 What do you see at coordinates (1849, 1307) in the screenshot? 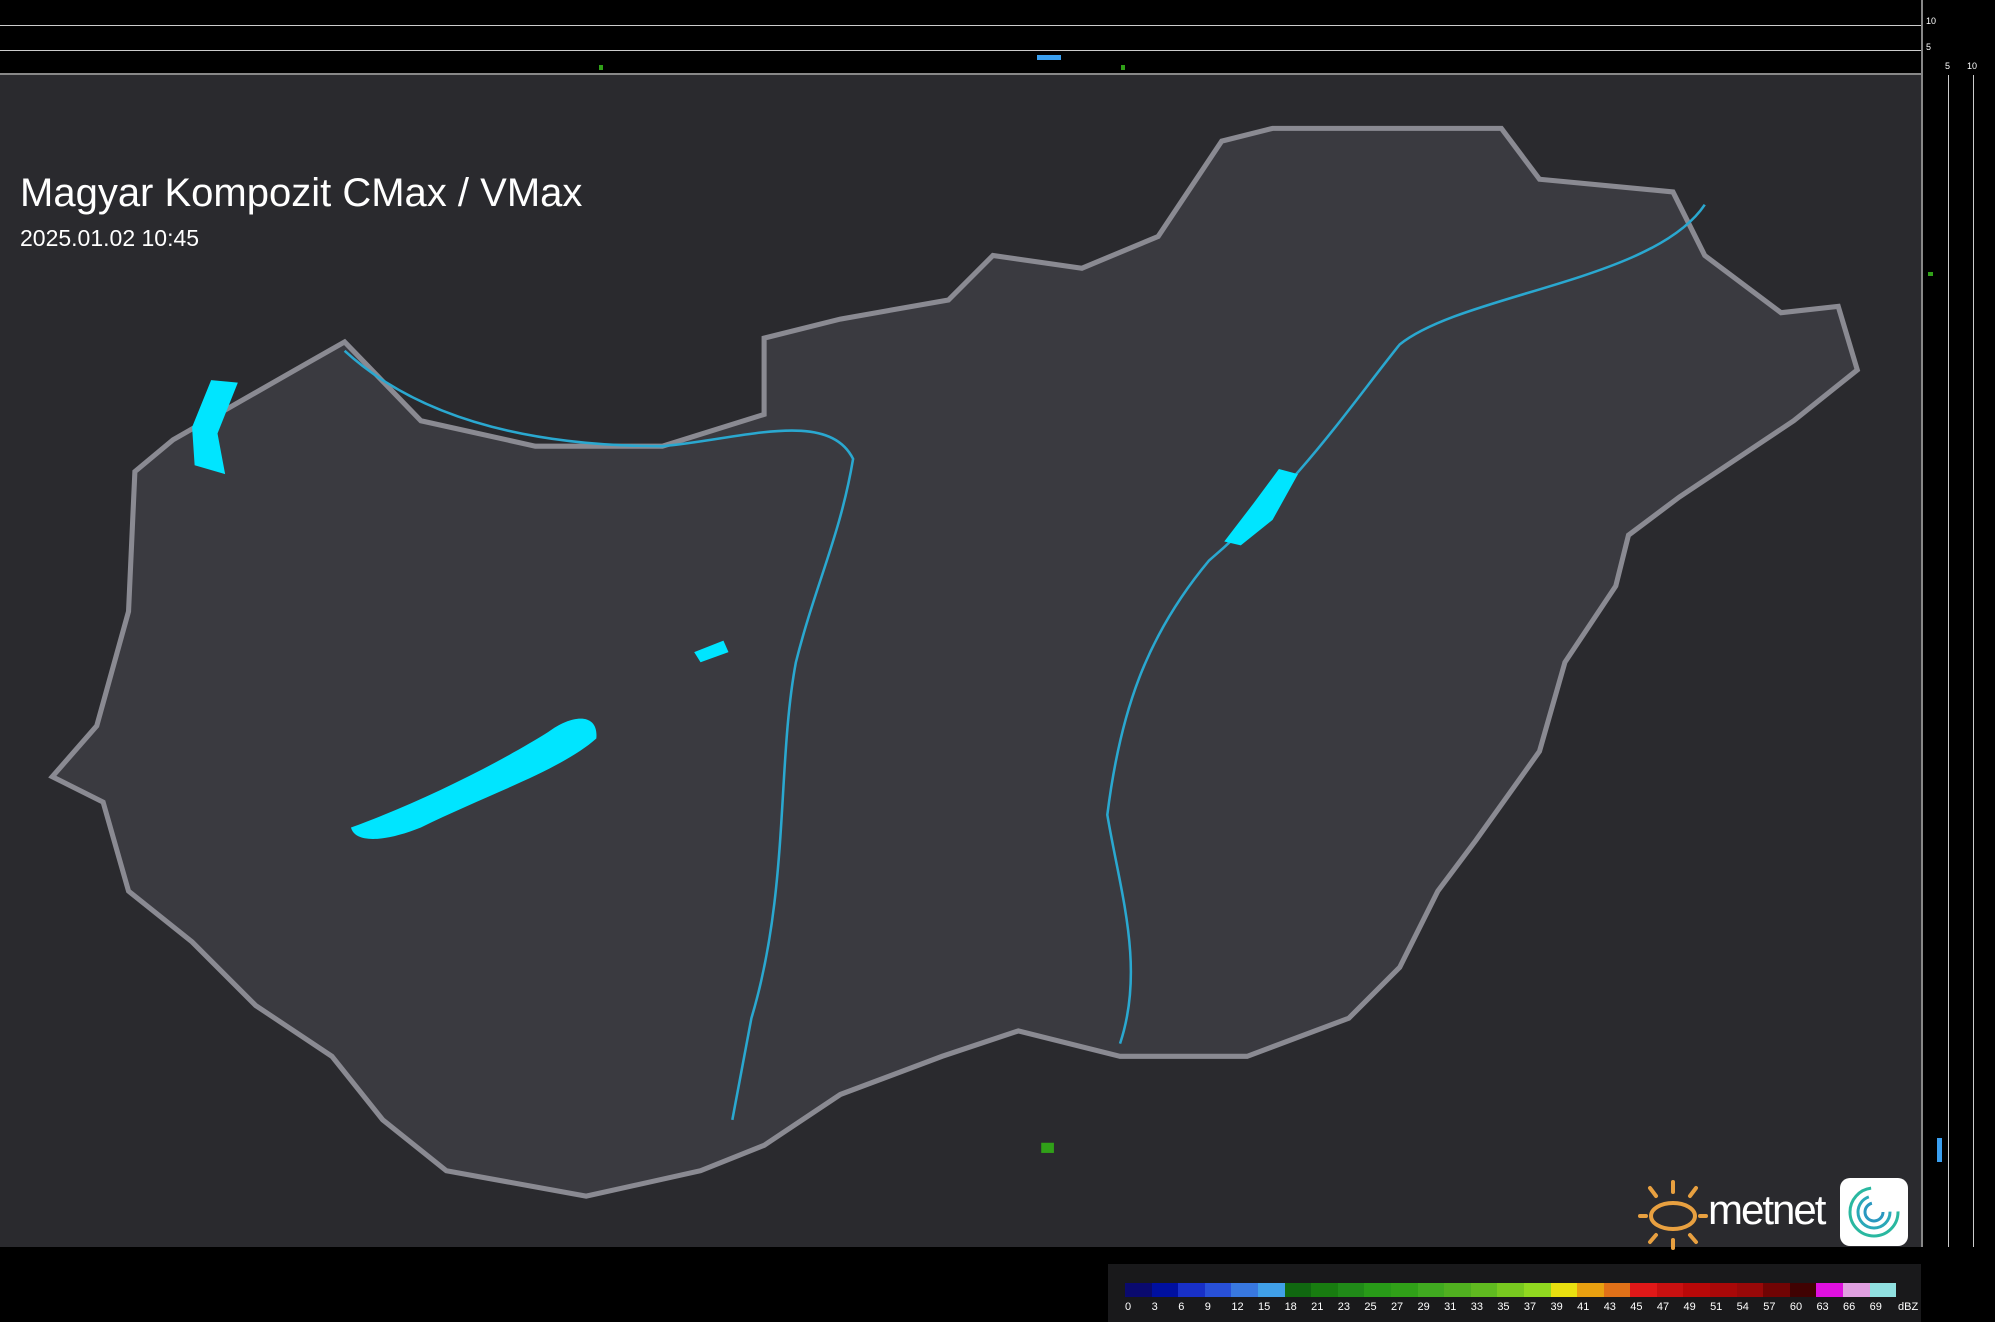
I see `legend-label: 66` at bounding box center [1849, 1307].